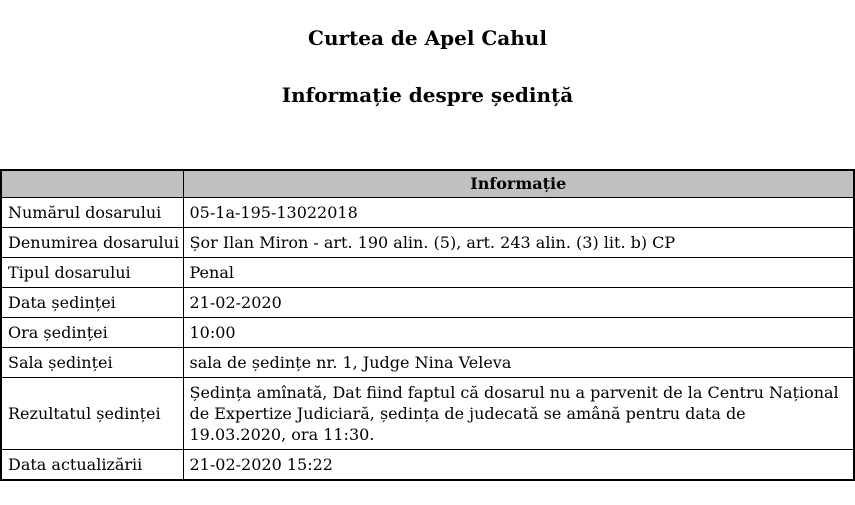 This screenshot has width=855, height=505. I want to click on table-row: Data ședinței 21-02-2020, so click(427, 302).